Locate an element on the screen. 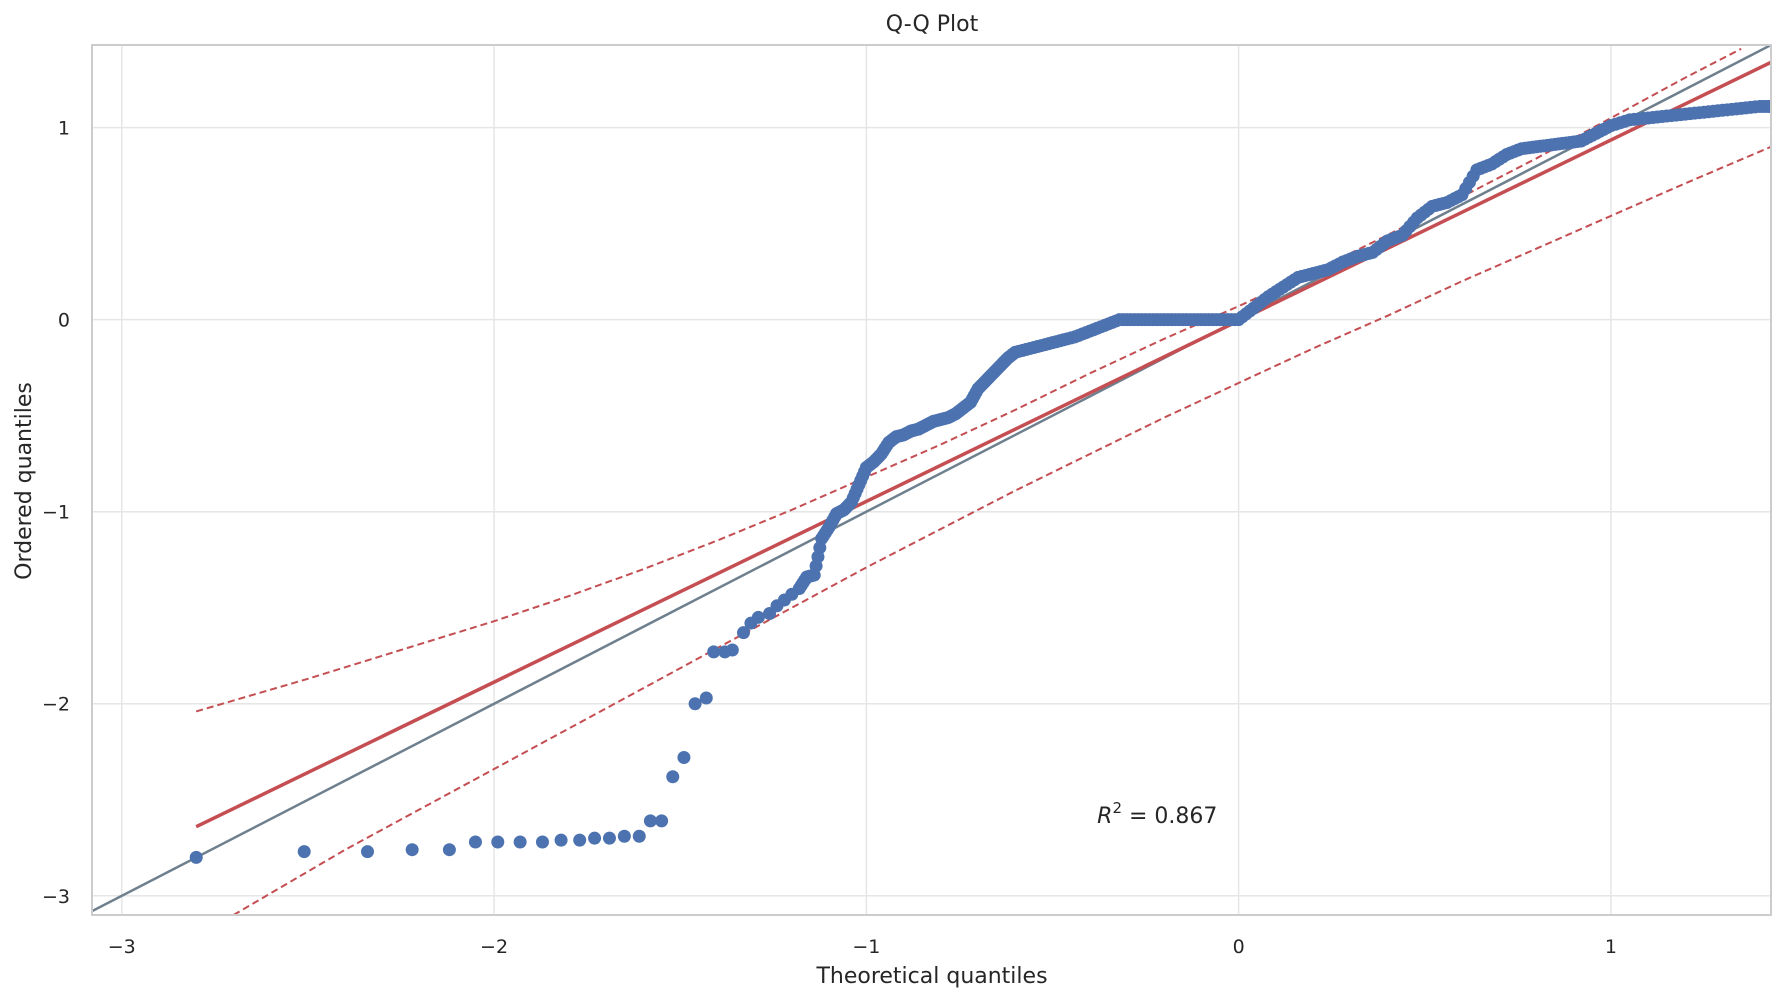  y-axis-label: Ordered quantiles is located at coordinates (24, 481).